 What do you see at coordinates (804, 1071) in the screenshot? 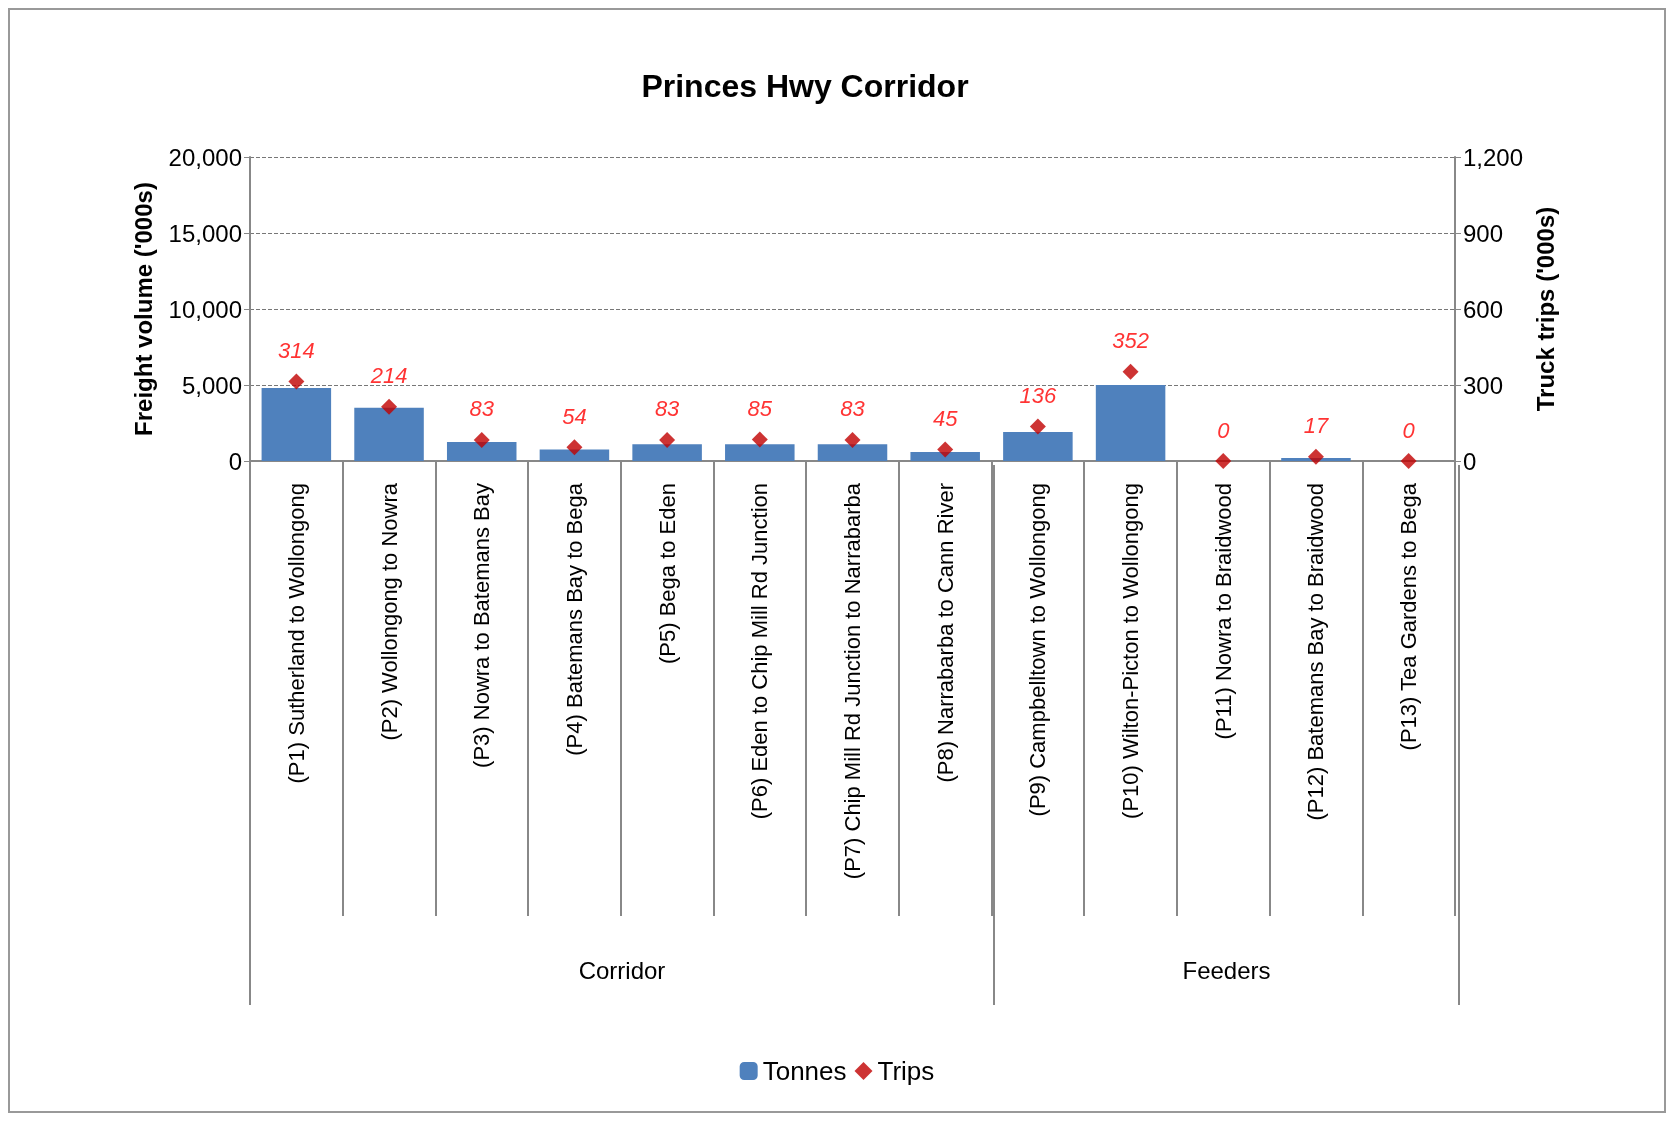
I see `legend-label: Tonnes` at bounding box center [804, 1071].